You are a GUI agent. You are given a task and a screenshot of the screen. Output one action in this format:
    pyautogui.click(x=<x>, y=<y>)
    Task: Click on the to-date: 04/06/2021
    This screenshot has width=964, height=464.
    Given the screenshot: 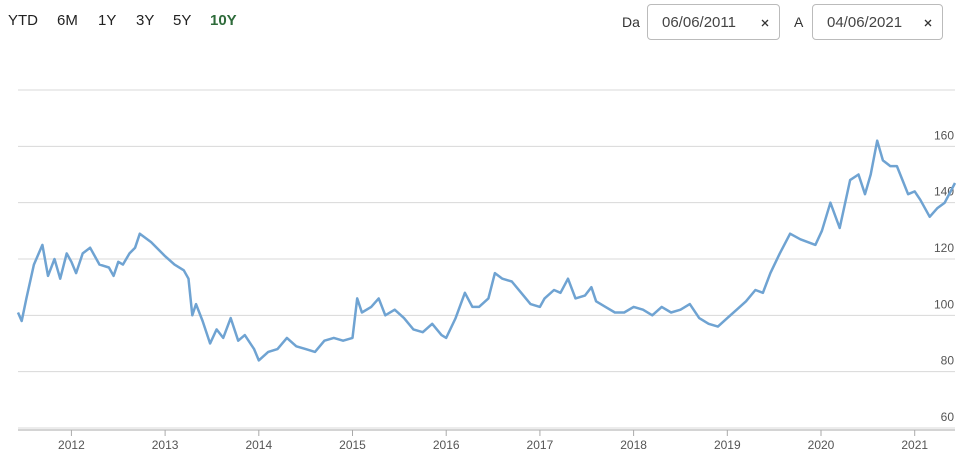 What is the action you would take?
    pyautogui.click(x=865, y=22)
    